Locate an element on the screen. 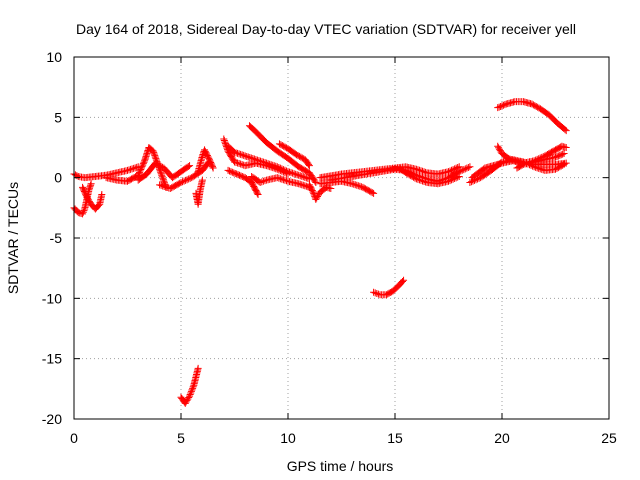  data-track is located at coordinates (199, 192).